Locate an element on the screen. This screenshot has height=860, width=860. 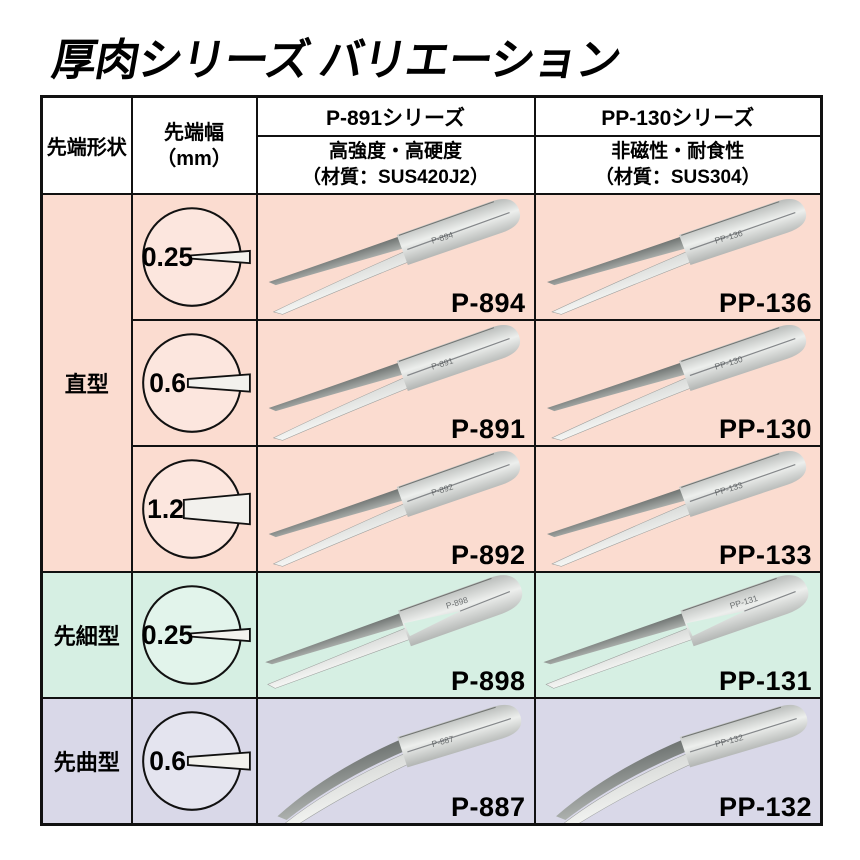
product-cell: P-898 P-898 is located at coordinates (395, 635).